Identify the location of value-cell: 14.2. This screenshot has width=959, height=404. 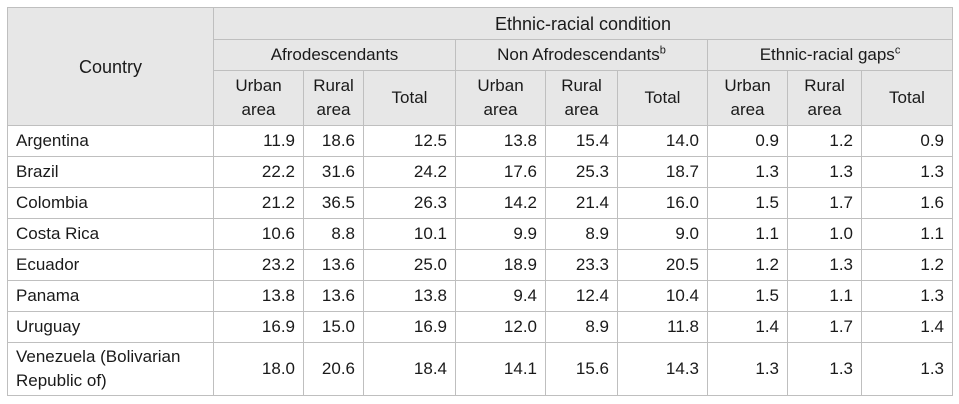
(500, 203).